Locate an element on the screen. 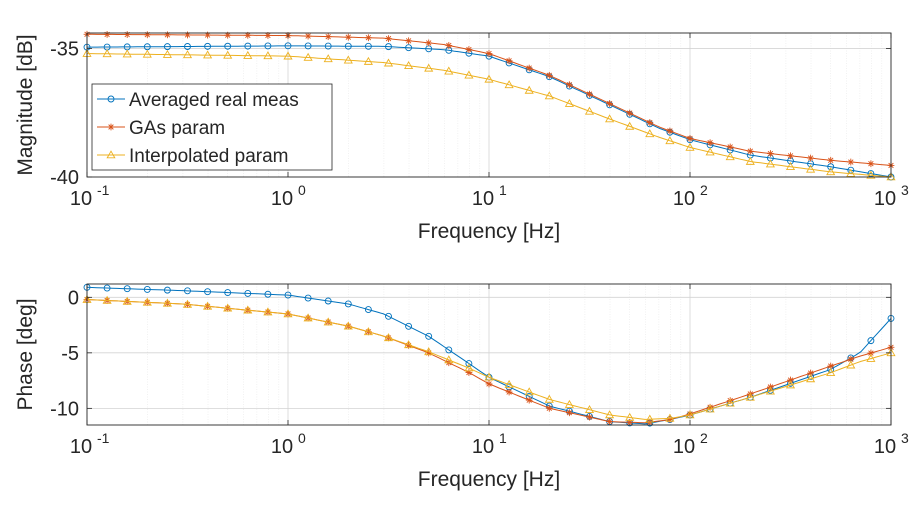 The image size is (911, 511). legend-label: GAs param is located at coordinates (177, 128).